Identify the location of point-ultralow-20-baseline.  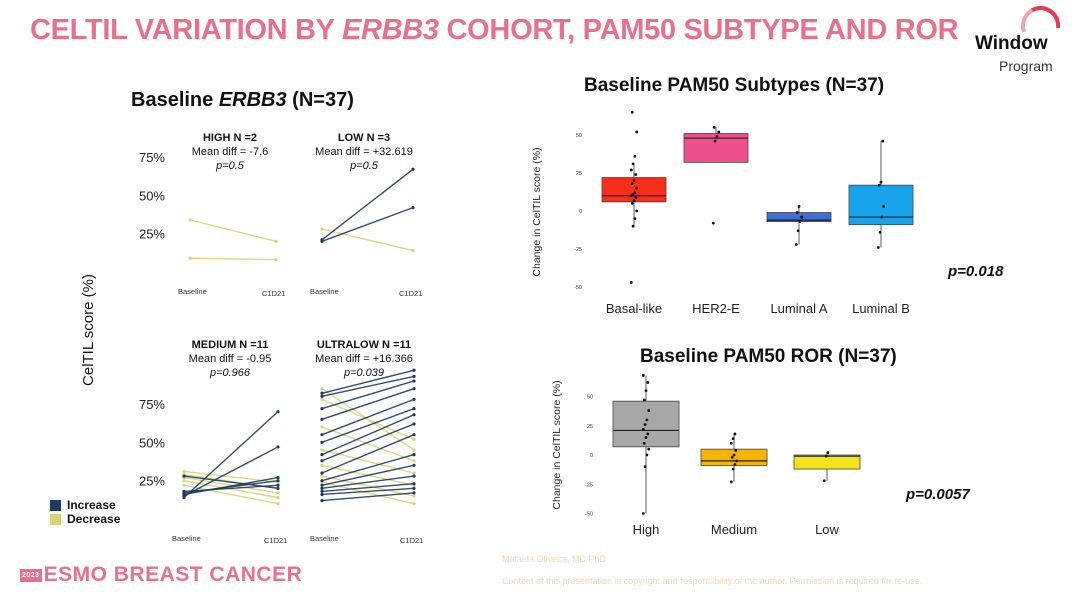
(322, 494).